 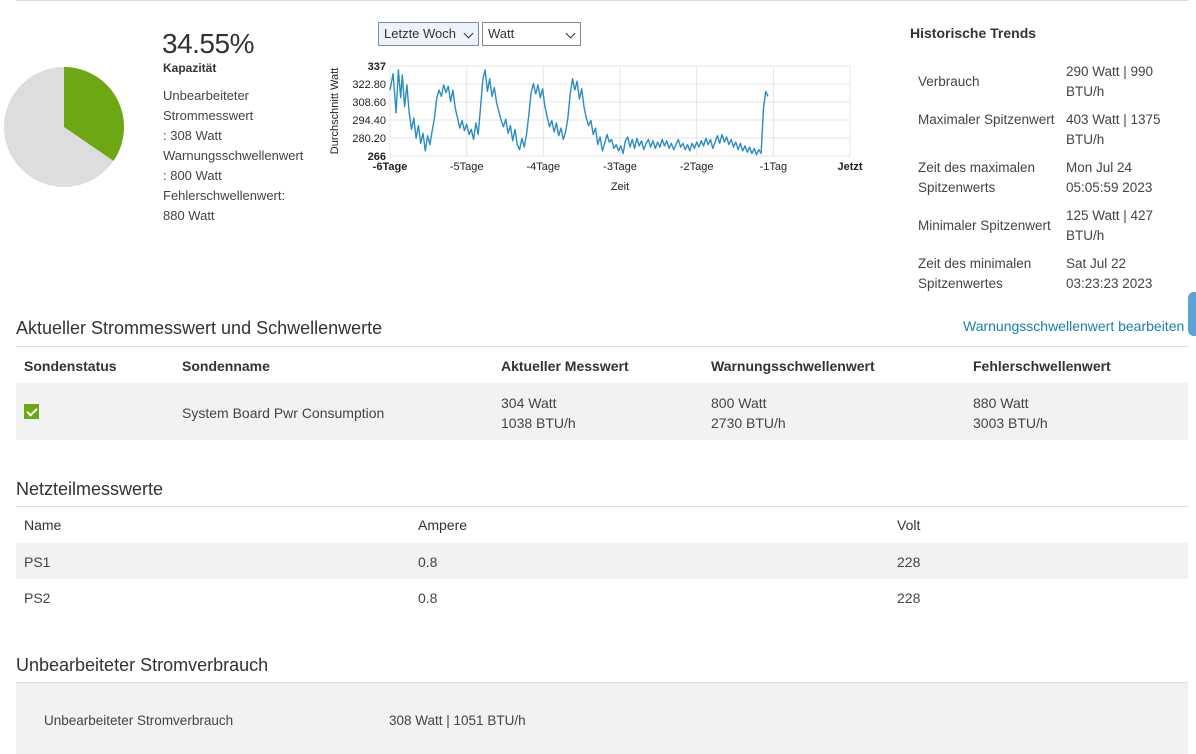 I want to click on capacity-pie-chart, so click(x=64, y=127).